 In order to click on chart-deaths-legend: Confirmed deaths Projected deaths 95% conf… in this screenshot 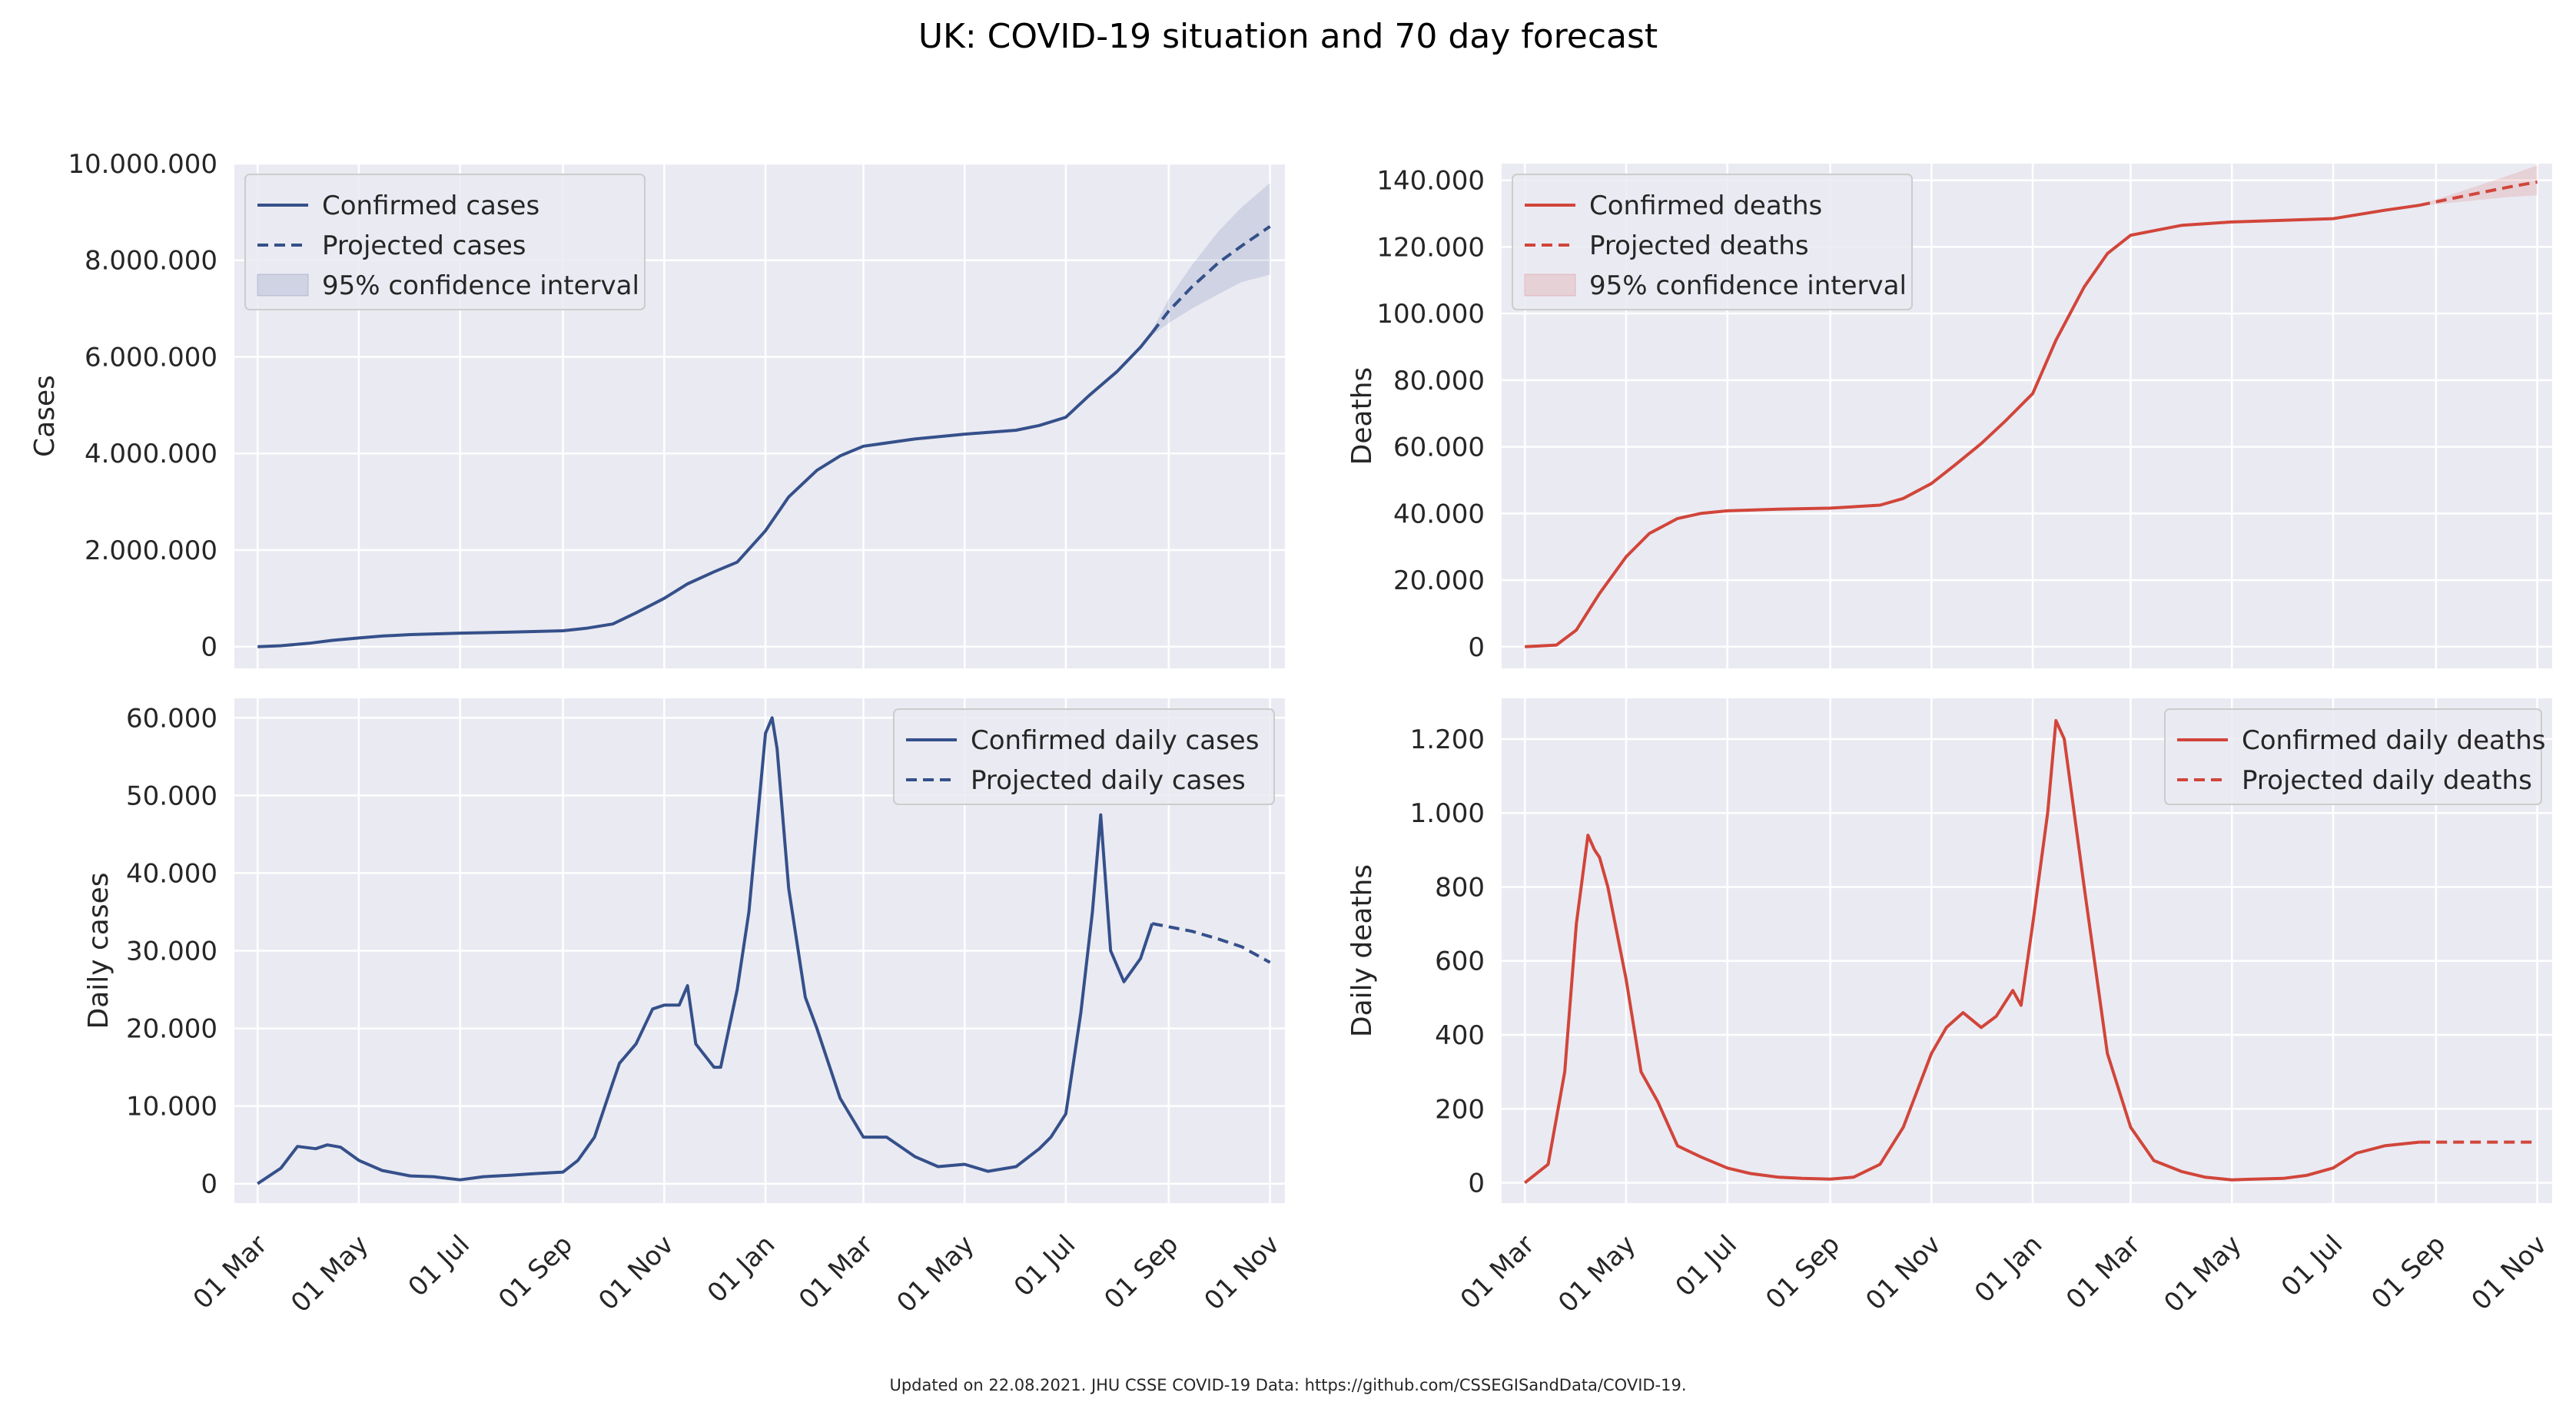, I will do `click(1712, 242)`.